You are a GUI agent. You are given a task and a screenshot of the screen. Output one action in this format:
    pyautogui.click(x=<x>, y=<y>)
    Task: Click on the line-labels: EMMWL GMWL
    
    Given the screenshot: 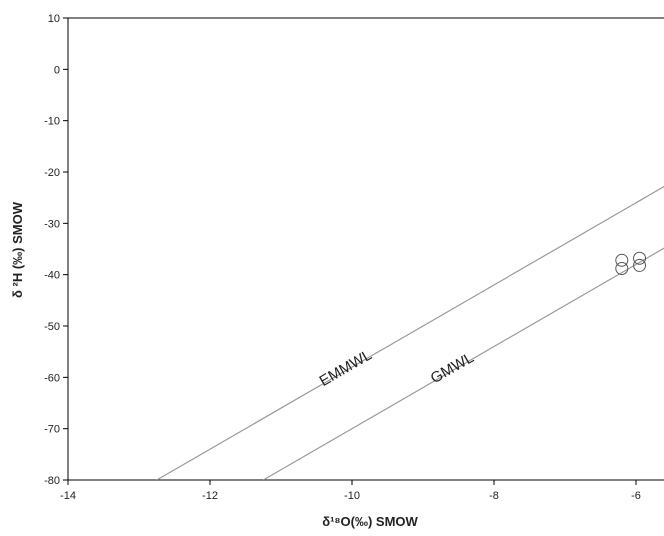 What is the action you would take?
    pyautogui.click(x=397, y=368)
    